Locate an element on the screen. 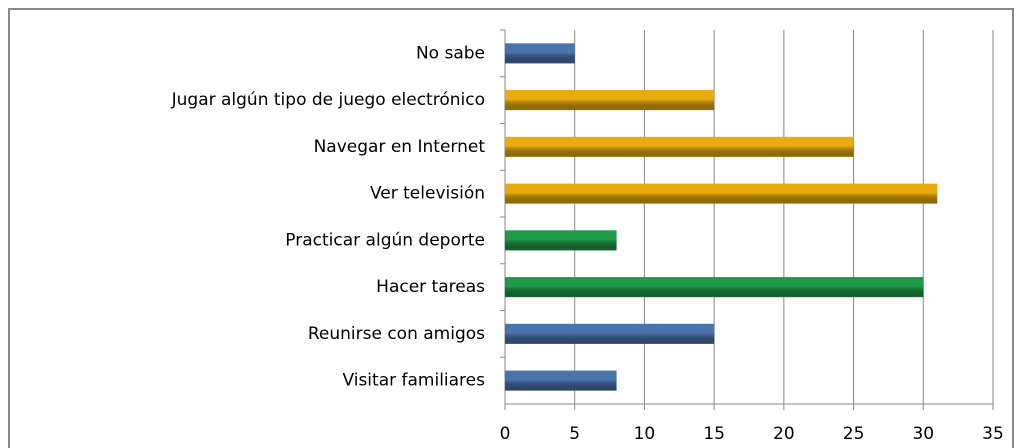  x-tick-label: 15 is located at coordinates (714, 434).